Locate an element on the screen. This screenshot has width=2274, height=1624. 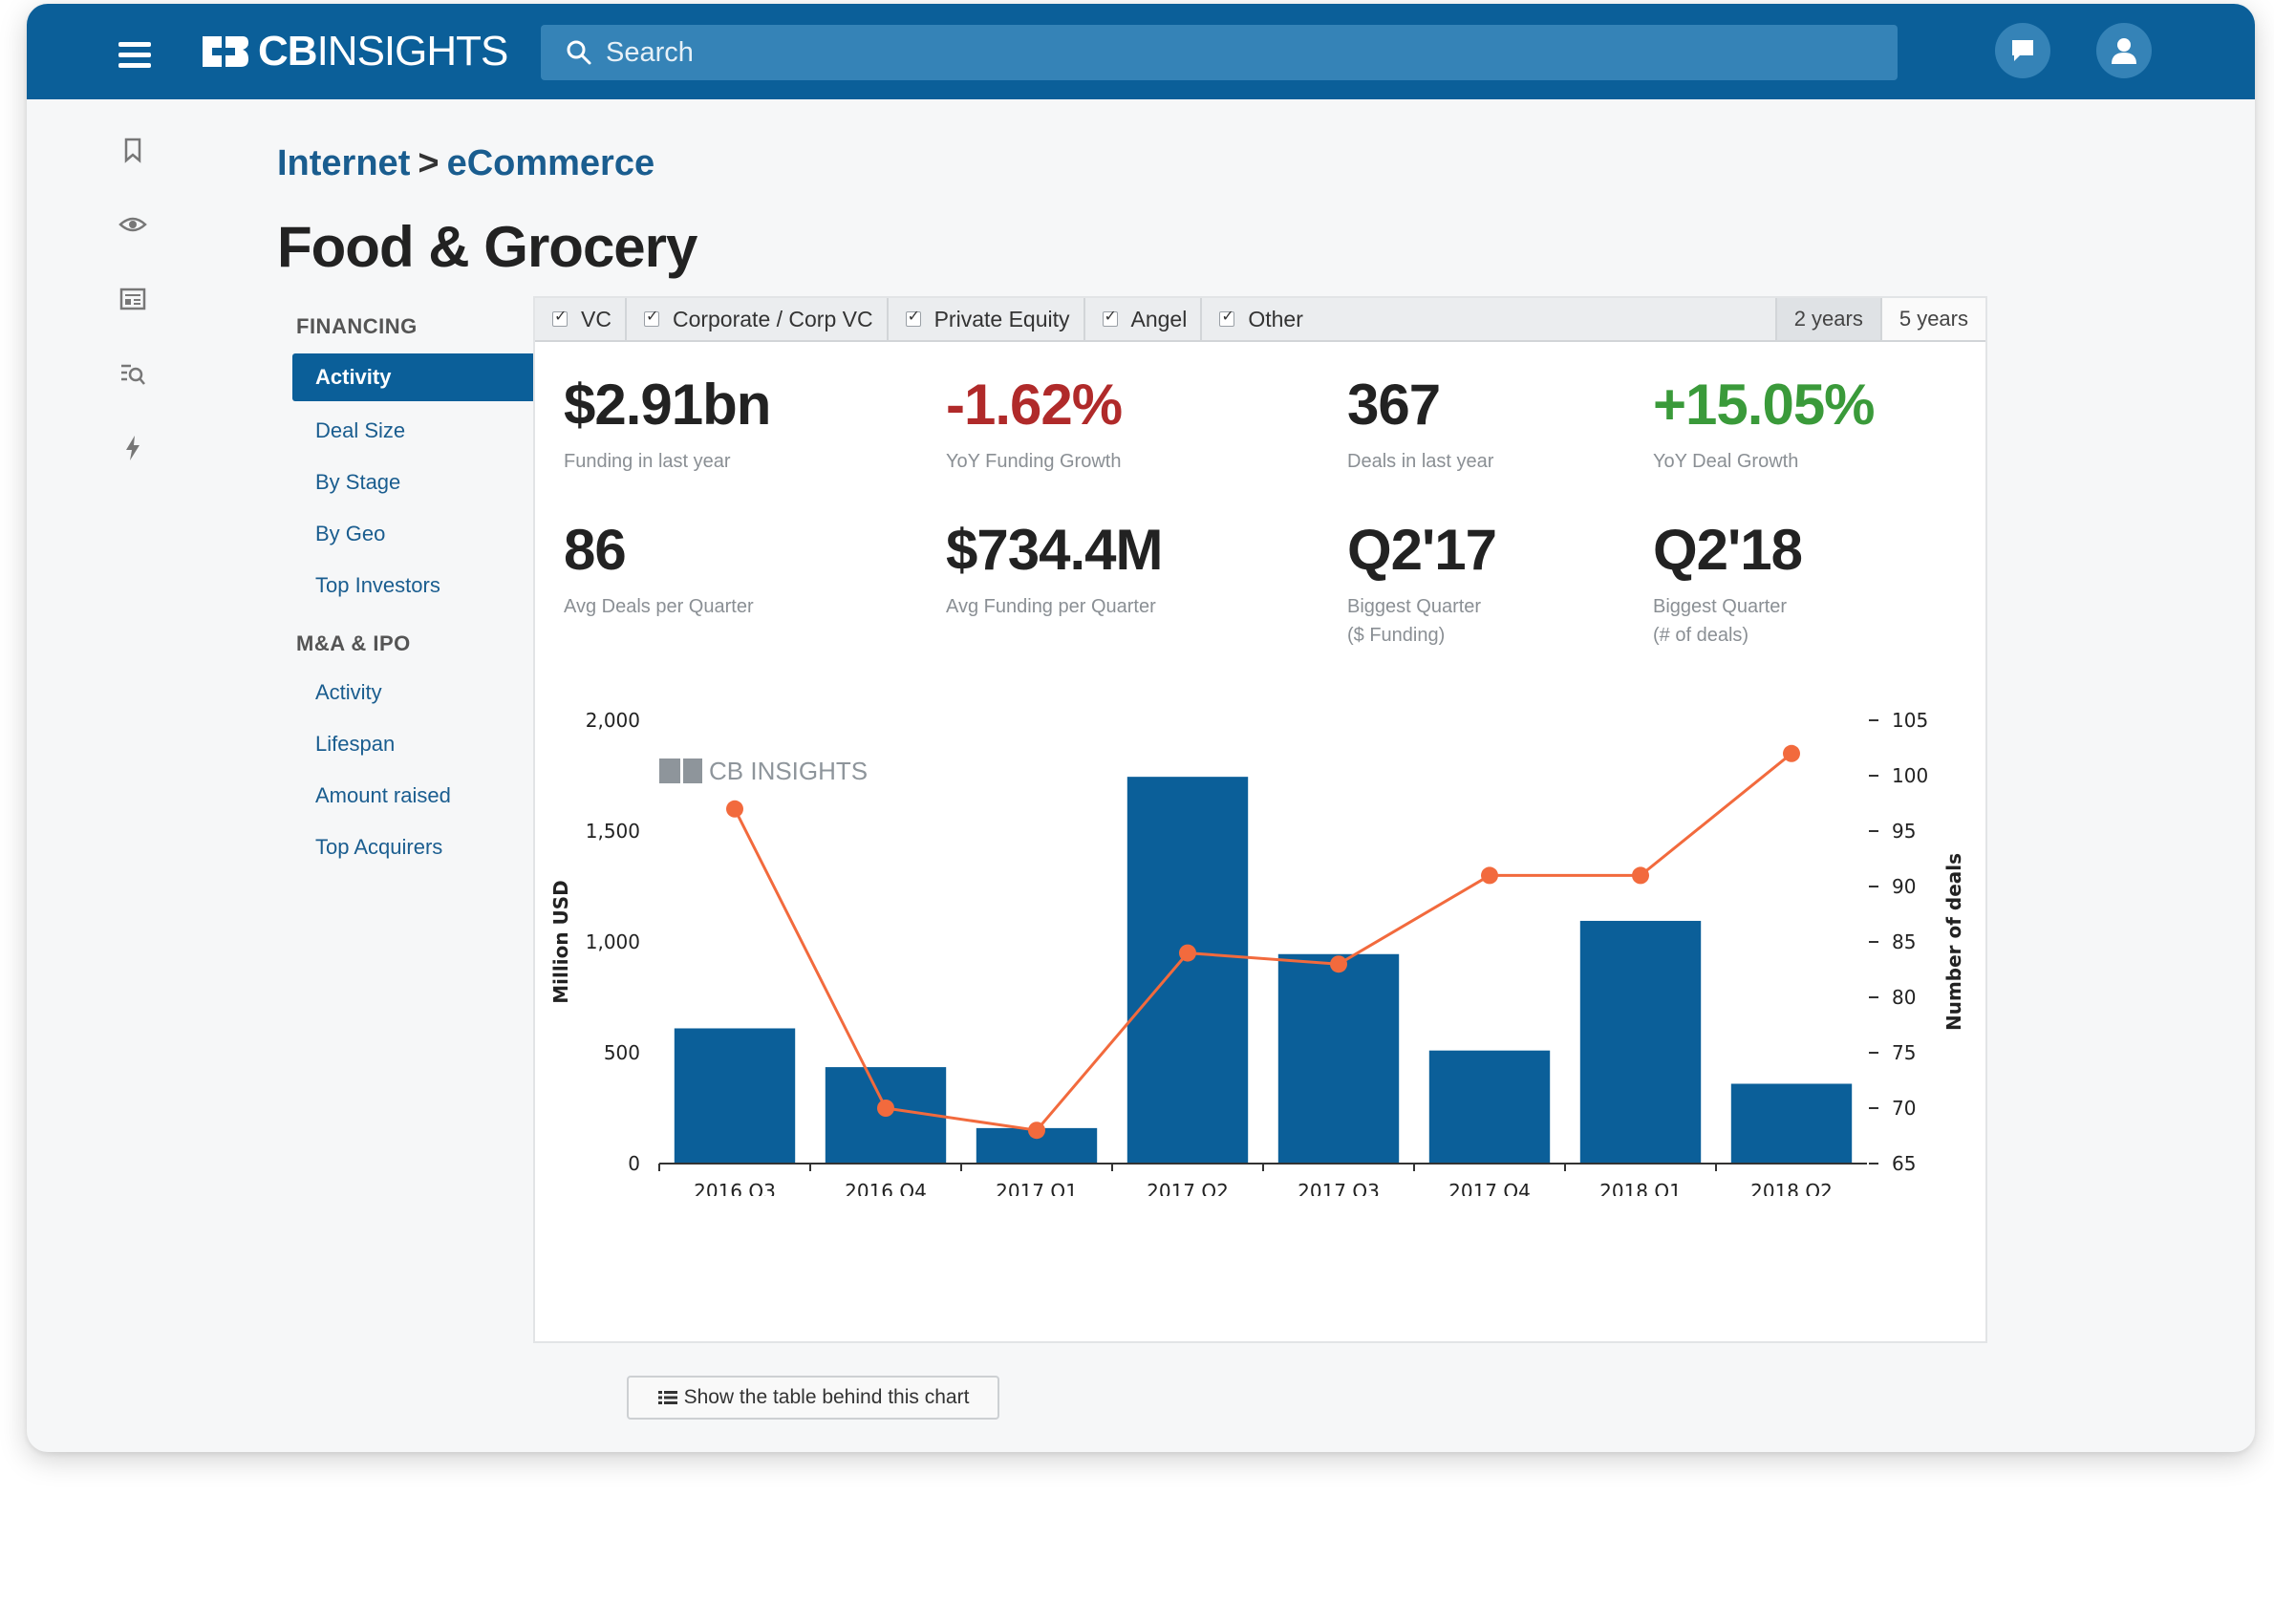
deals-line is located at coordinates (1263, 942).